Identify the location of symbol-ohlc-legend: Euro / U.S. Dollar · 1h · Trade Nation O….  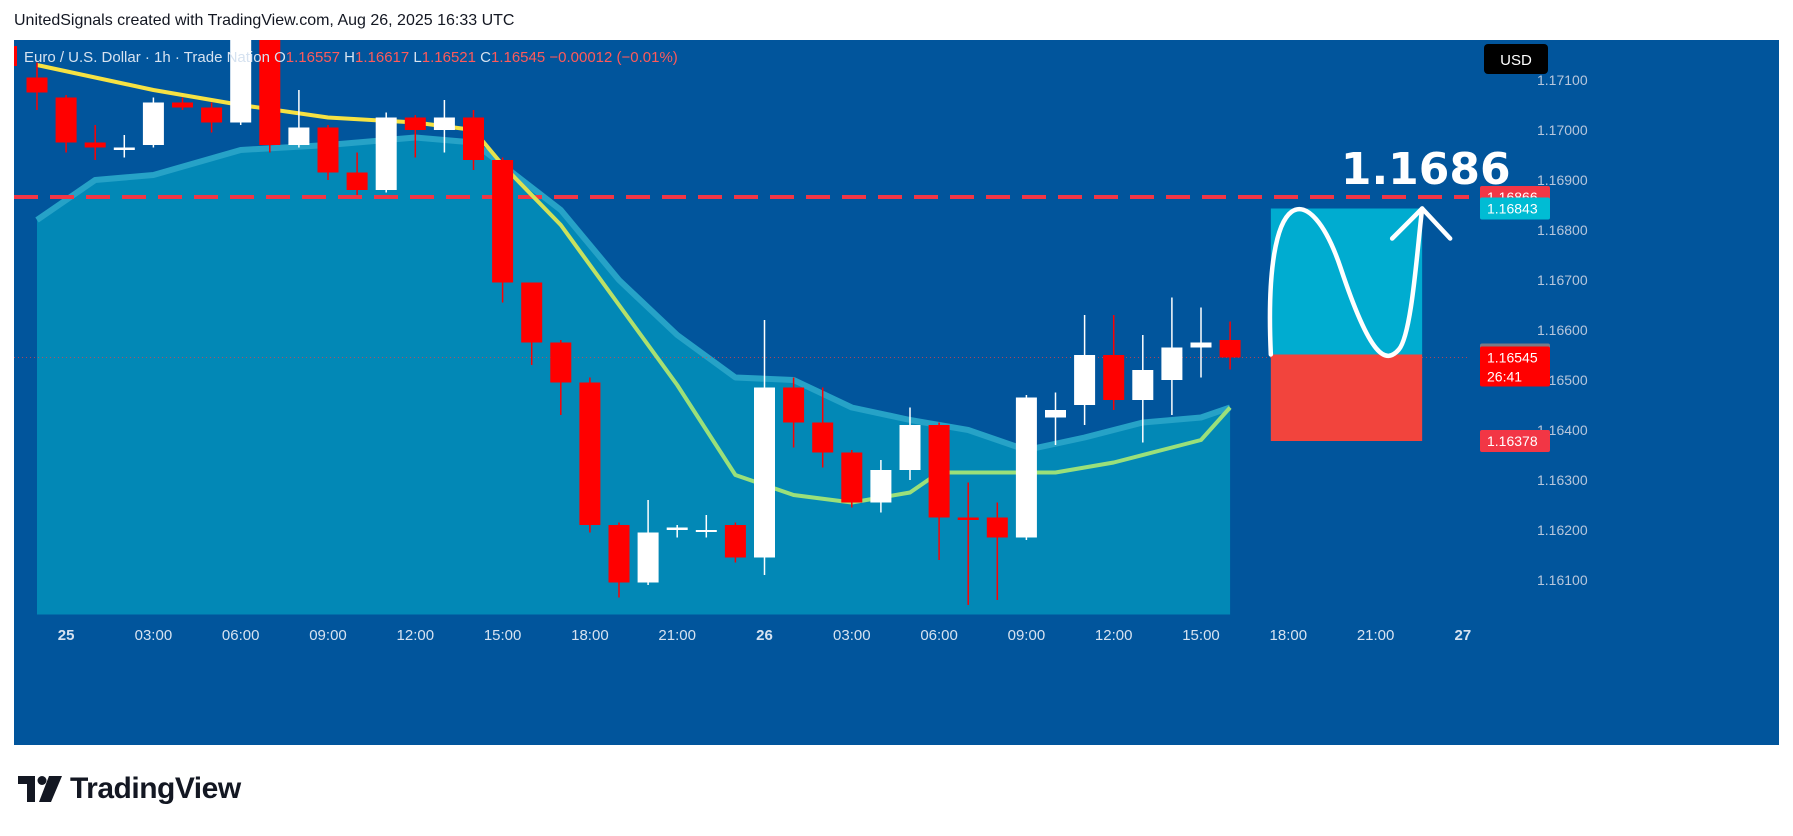
(351, 57).